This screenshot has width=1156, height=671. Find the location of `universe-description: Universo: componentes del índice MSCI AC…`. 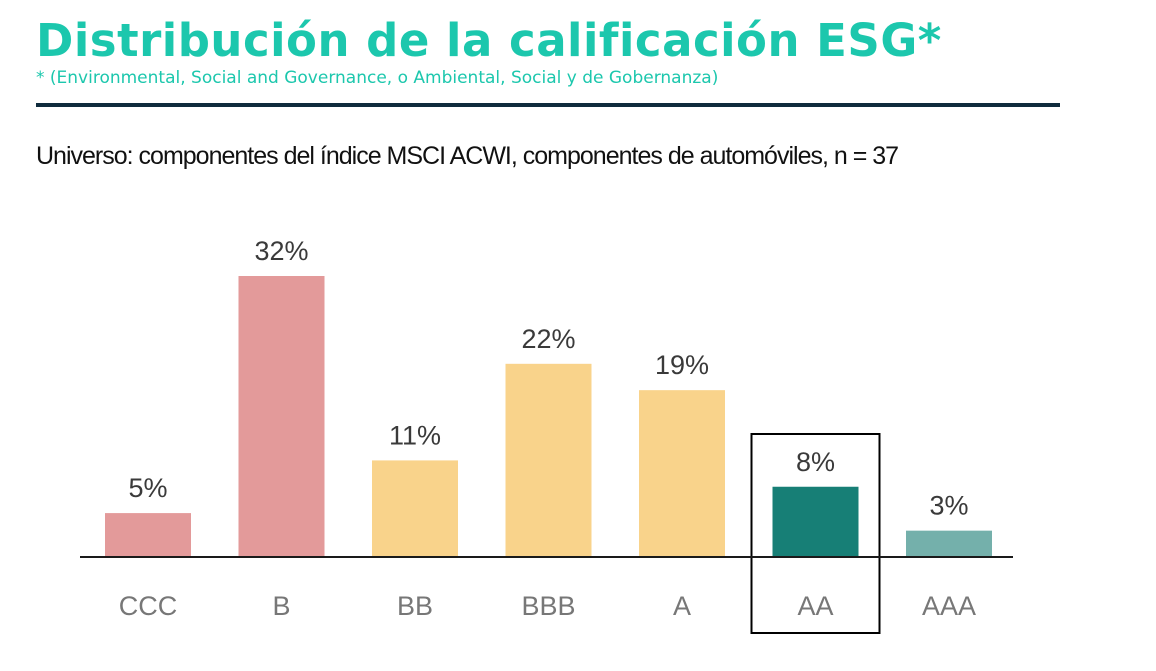

universe-description: Universo: componentes del índice MSCI AC… is located at coordinates (467, 156).